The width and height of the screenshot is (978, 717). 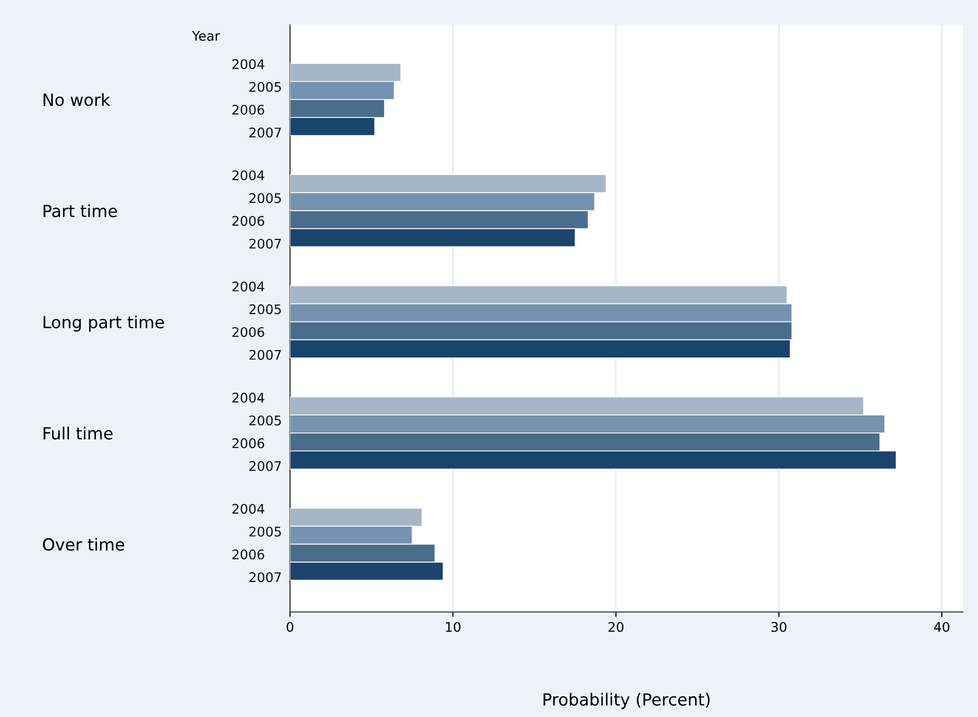 What do you see at coordinates (453, 627) in the screenshot?
I see `x-tick-label: 10` at bounding box center [453, 627].